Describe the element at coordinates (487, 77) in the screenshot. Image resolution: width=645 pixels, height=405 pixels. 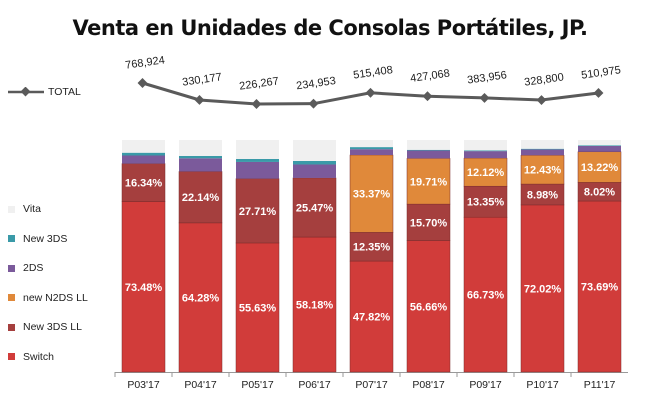
I see `total-label: 383,956` at that location.